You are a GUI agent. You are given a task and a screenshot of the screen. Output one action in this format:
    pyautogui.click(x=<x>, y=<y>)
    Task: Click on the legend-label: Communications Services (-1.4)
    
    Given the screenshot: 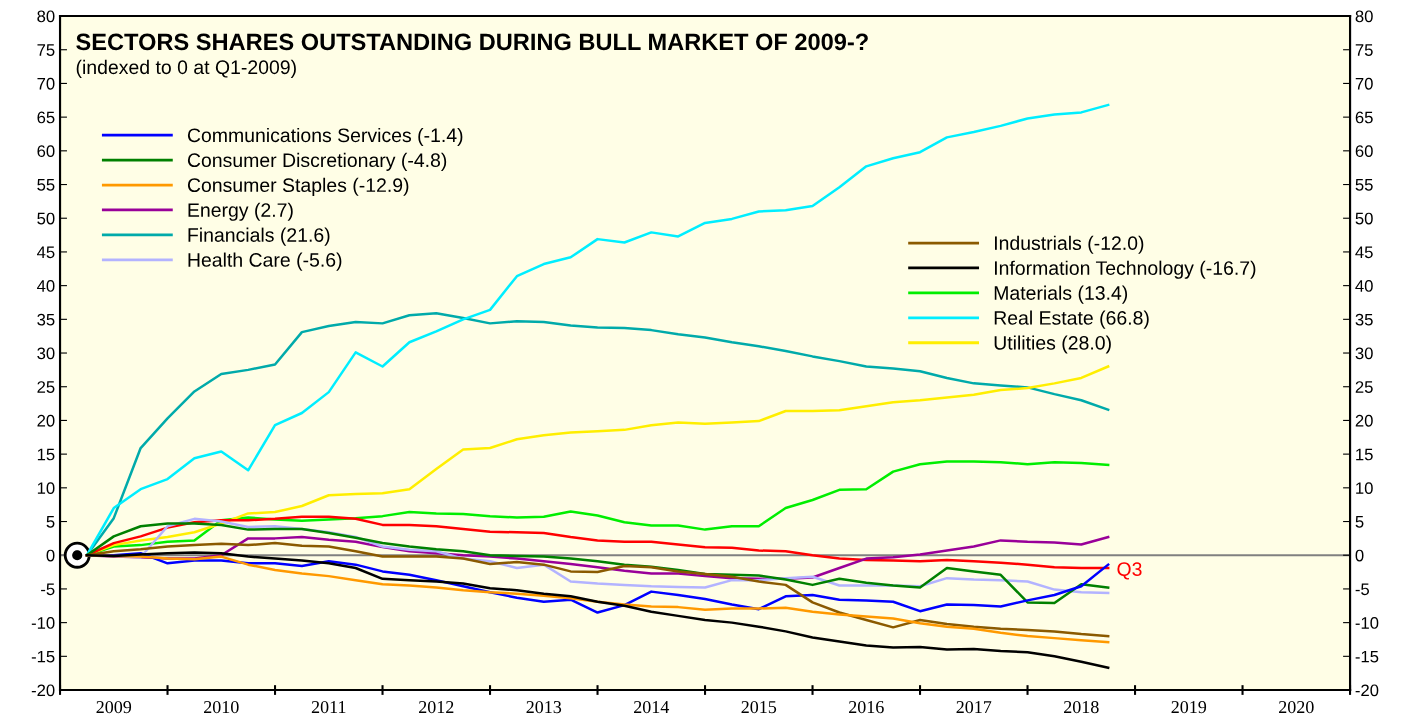 What is the action you would take?
    pyautogui.click(x=325, y=137)
    